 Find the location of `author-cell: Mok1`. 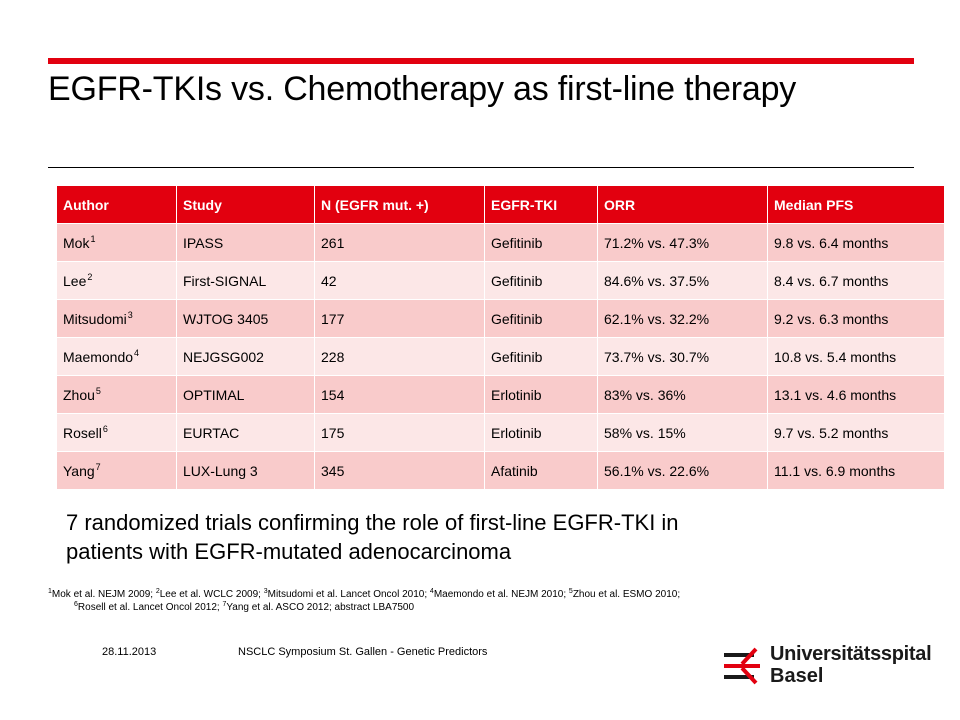

author-cell: Mok1 is located at coordinates (116, 242).